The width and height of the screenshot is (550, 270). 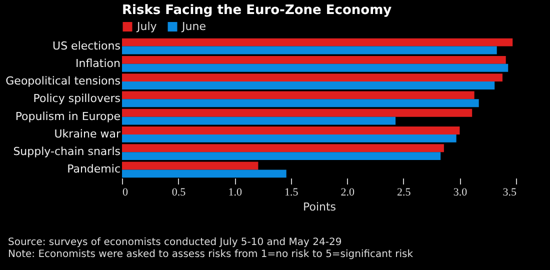 I want to click on legend-label: July, so click(x=147, y=26).